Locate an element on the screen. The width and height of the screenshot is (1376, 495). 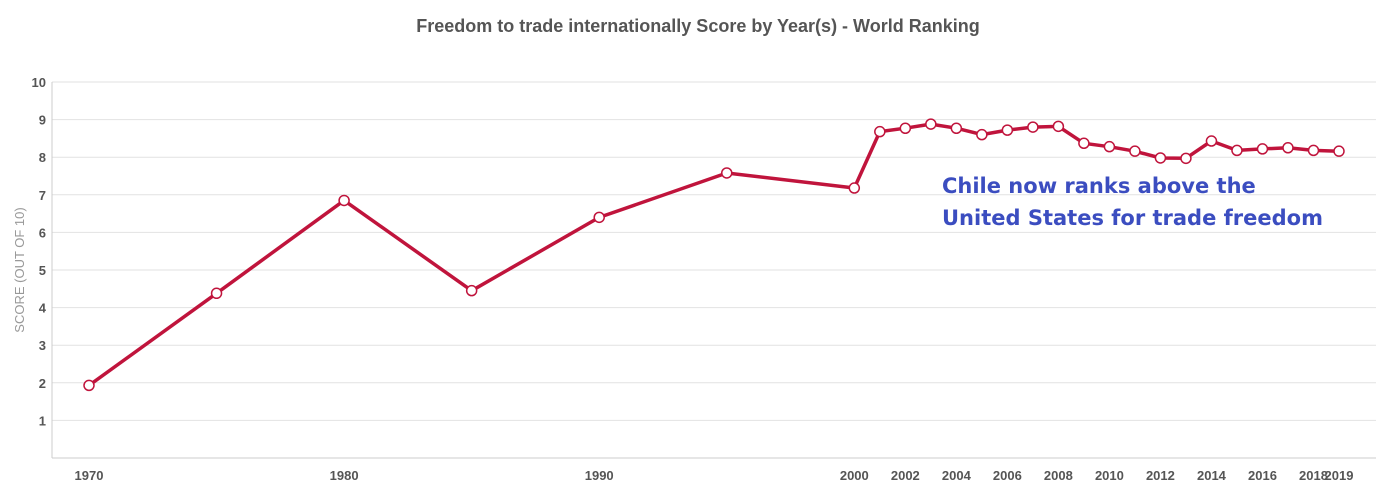
x-tick-label: 2000 is located at coordinates (854, 475).